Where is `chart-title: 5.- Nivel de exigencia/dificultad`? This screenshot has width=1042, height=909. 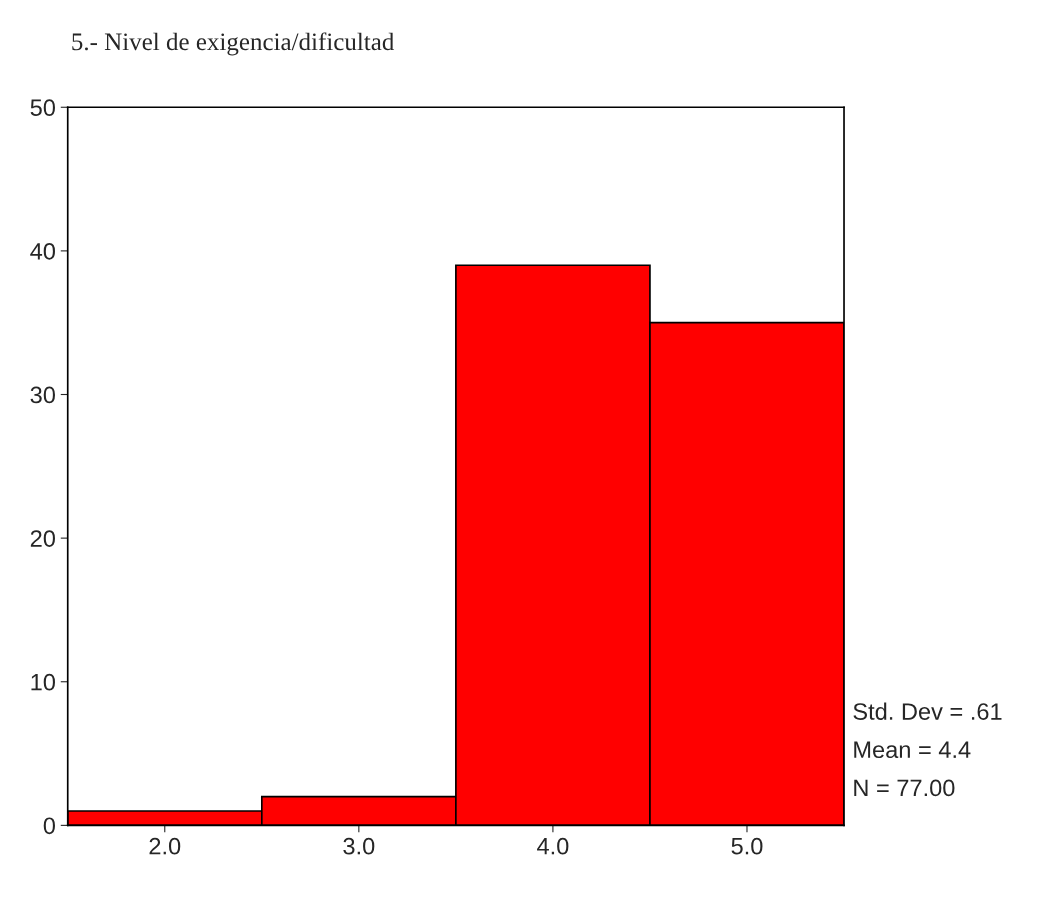 chart-title: 5.- Nivel de exigencia/dificultad is located at coordinates (233, 44).